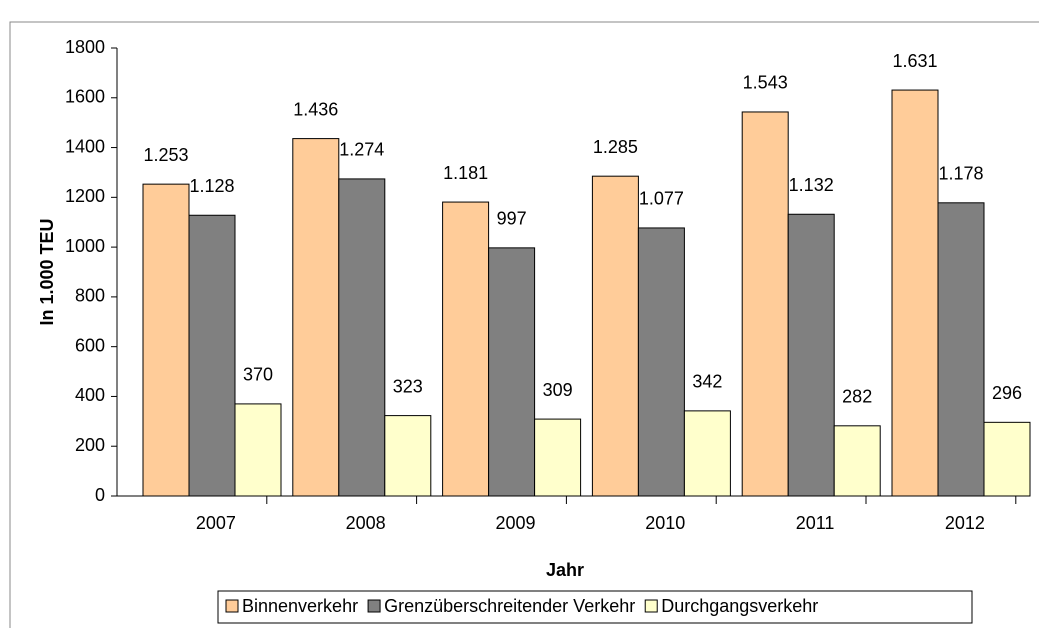  Describe the element at coordinates (85, 196) in the screenshot. I see `y-tick-label: 1200` at that location.